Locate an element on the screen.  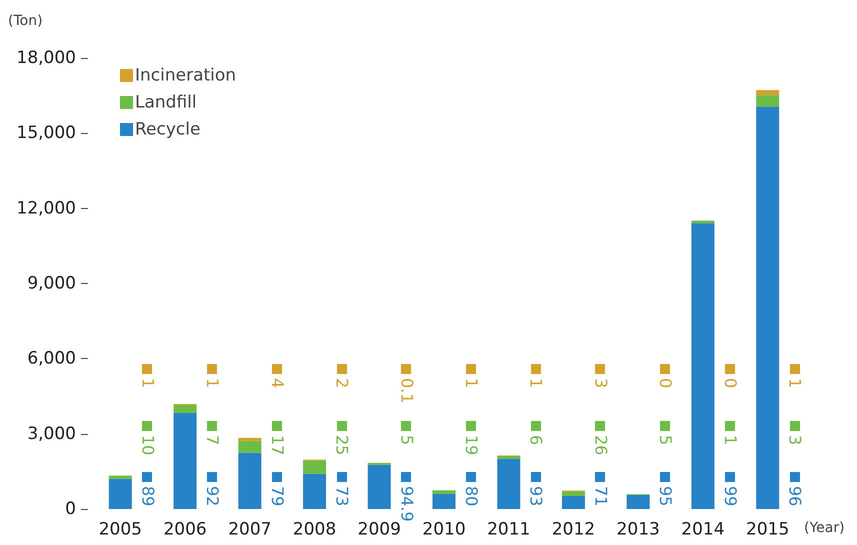
y-axis-title: (Ton) is located at coordinates (25, 21).